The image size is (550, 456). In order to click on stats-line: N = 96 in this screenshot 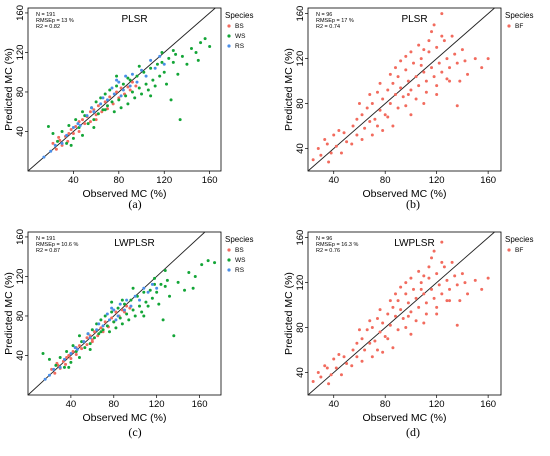, I will do `click(324, 239)`.